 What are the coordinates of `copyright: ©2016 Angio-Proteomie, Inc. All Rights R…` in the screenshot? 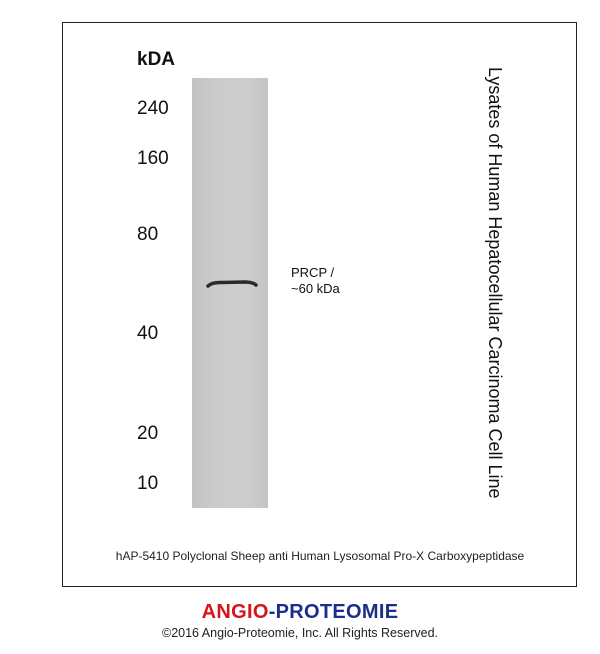 It's located at (300, 633).